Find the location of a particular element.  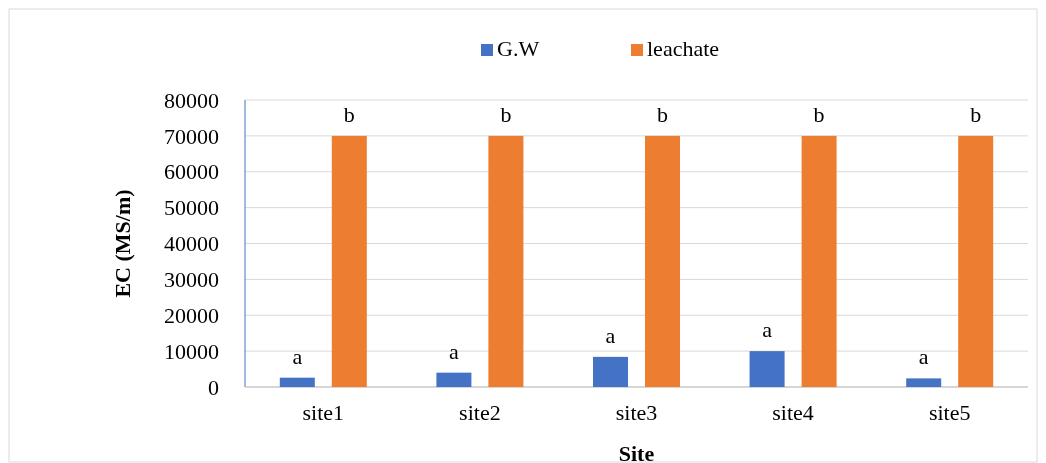

y-tick-label: 60000 is located at coordinates (191, 172).